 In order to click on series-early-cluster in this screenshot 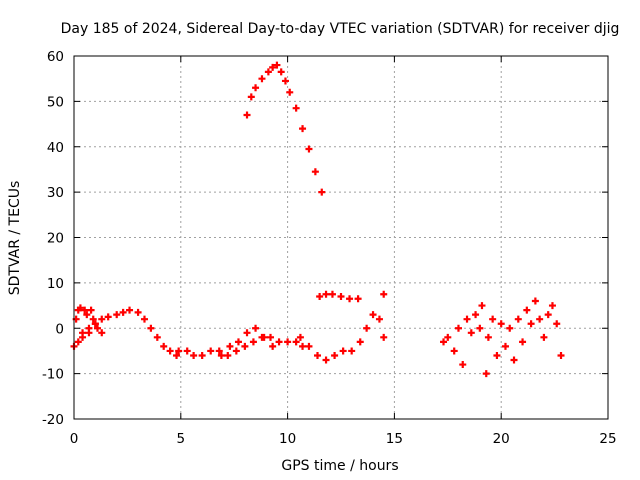, I will do `click(89, 322)`.